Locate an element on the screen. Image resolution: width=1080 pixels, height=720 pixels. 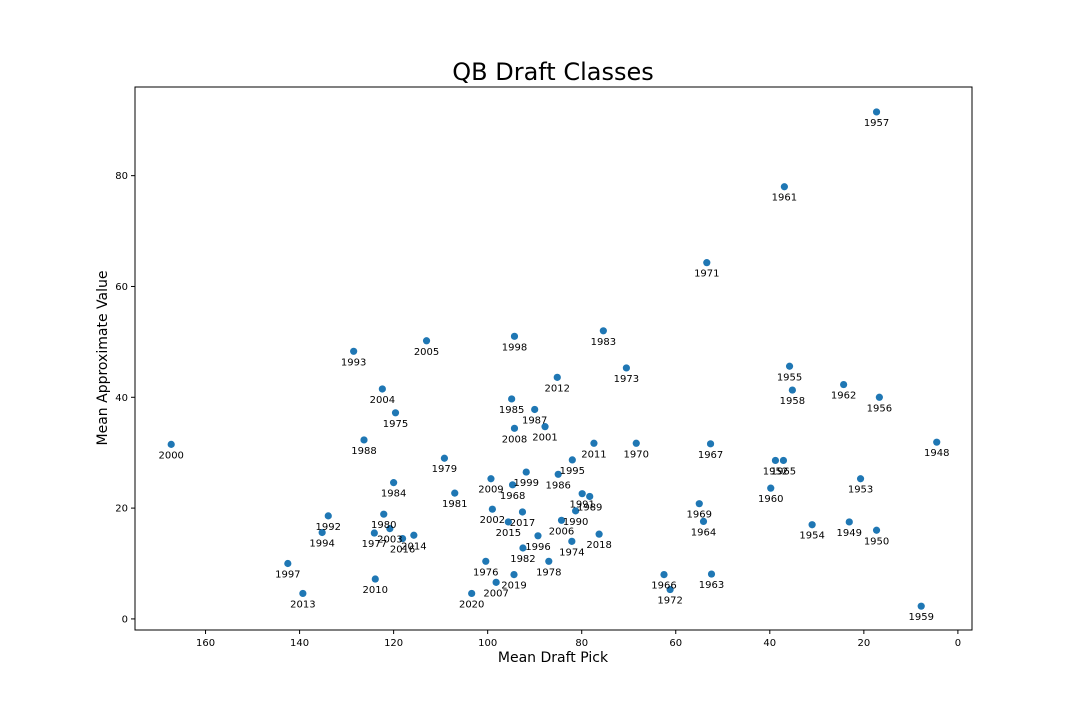
point-label: 2003 is located at coordinates (389, 540).